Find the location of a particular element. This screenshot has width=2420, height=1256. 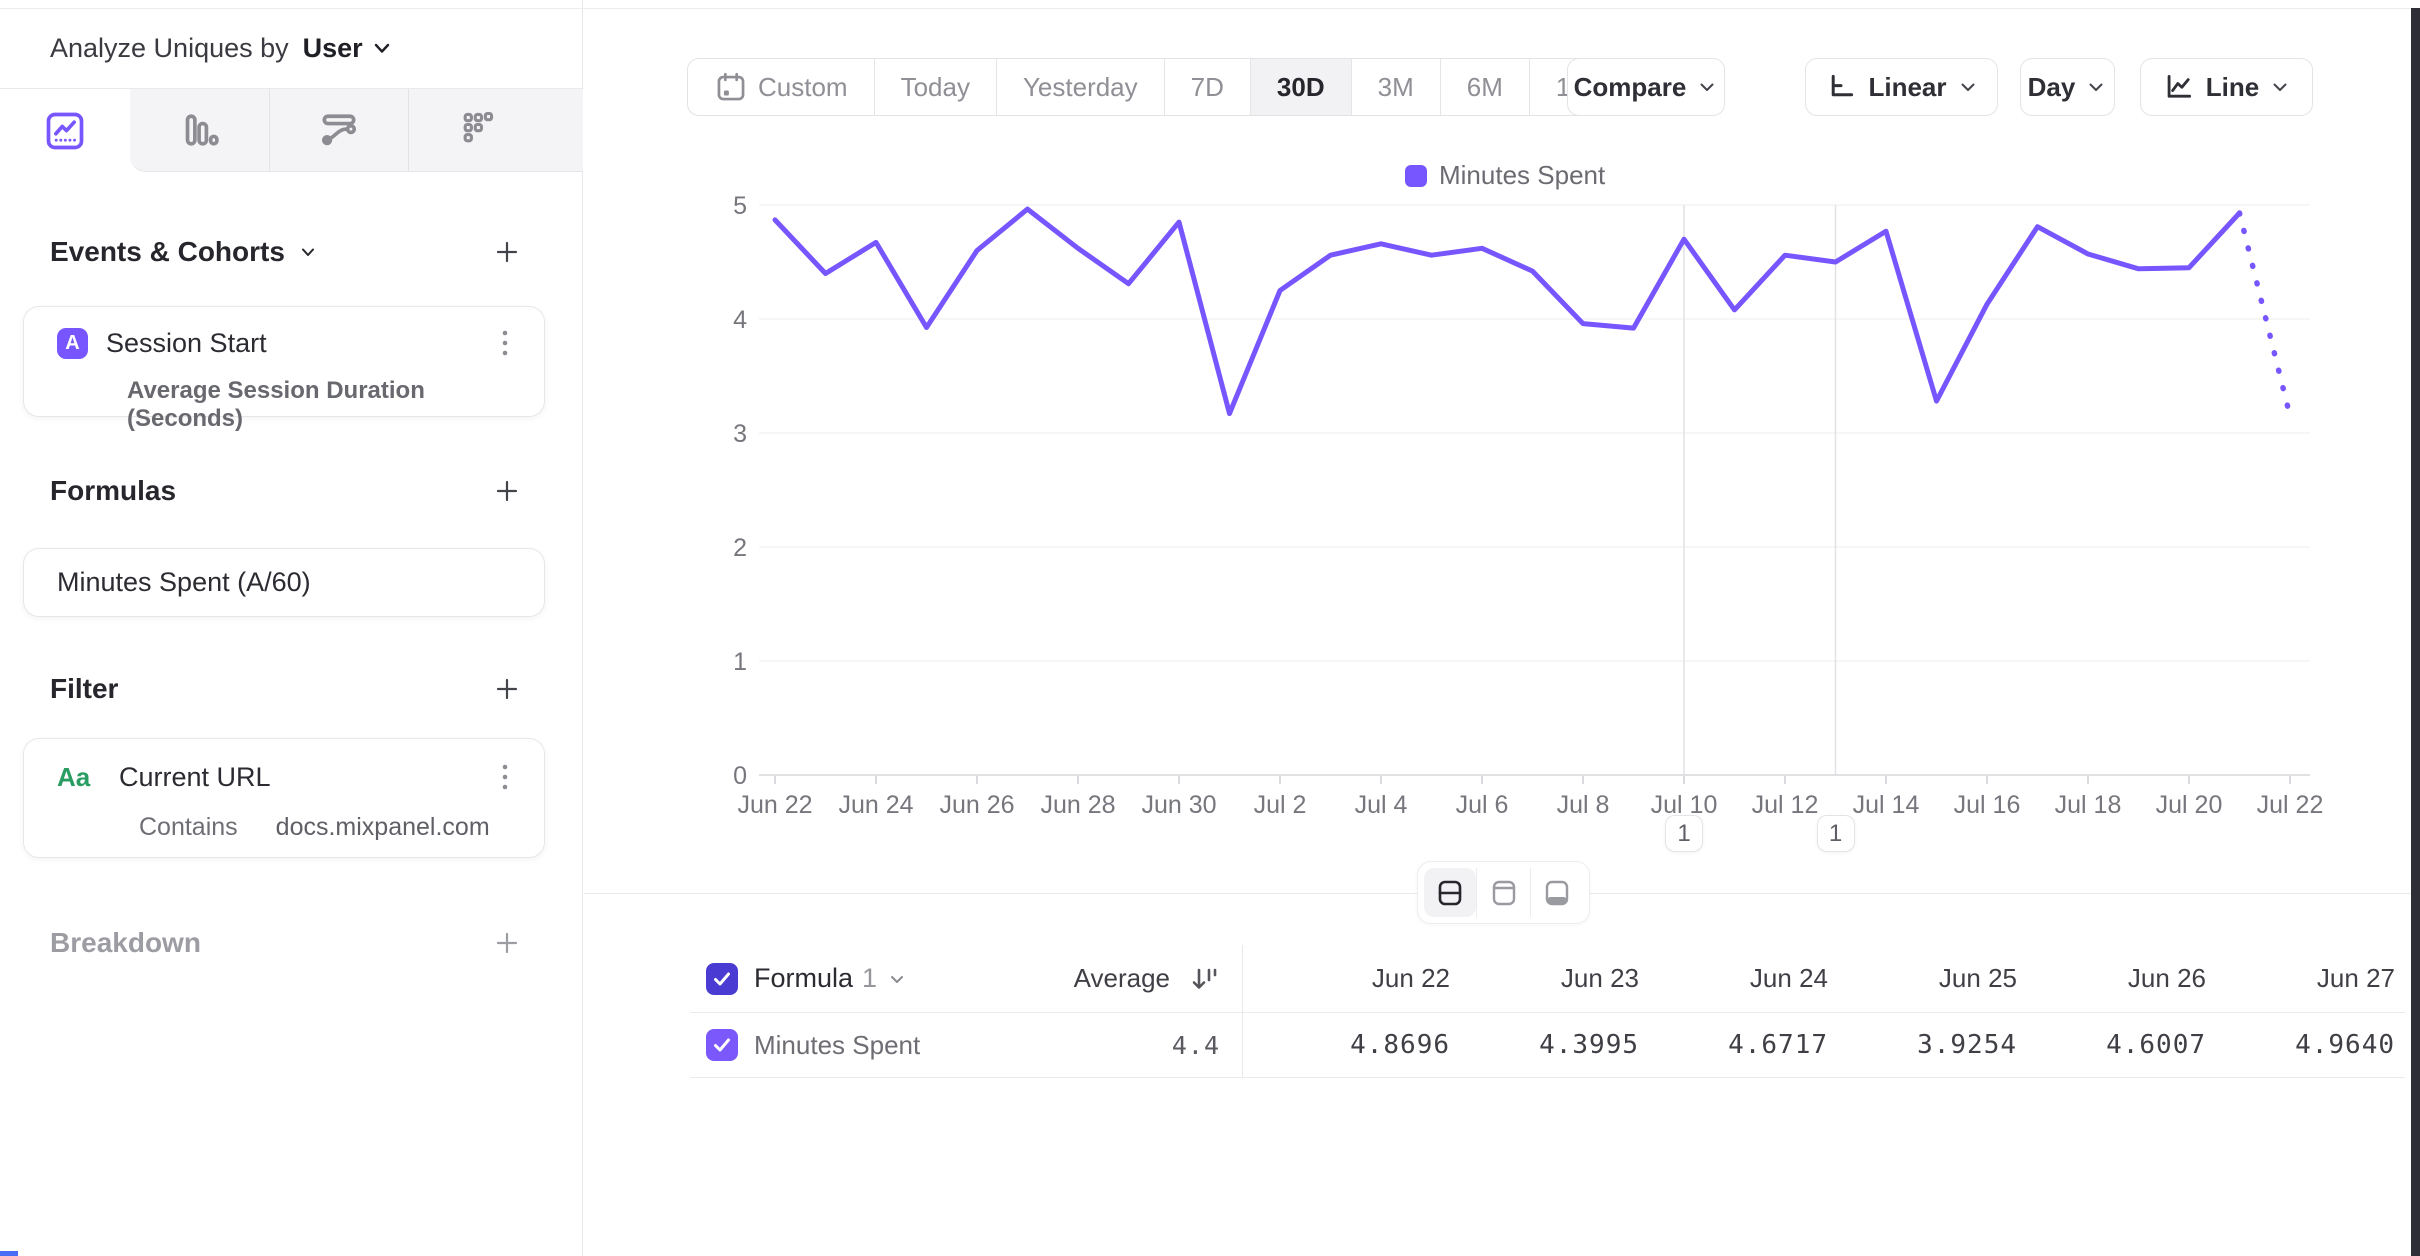

date-column-headers: Jun 22 Jun 23 Jun 24 Jun 25 Jun 26 Jun 27 is located at coordinates (1823, 978).